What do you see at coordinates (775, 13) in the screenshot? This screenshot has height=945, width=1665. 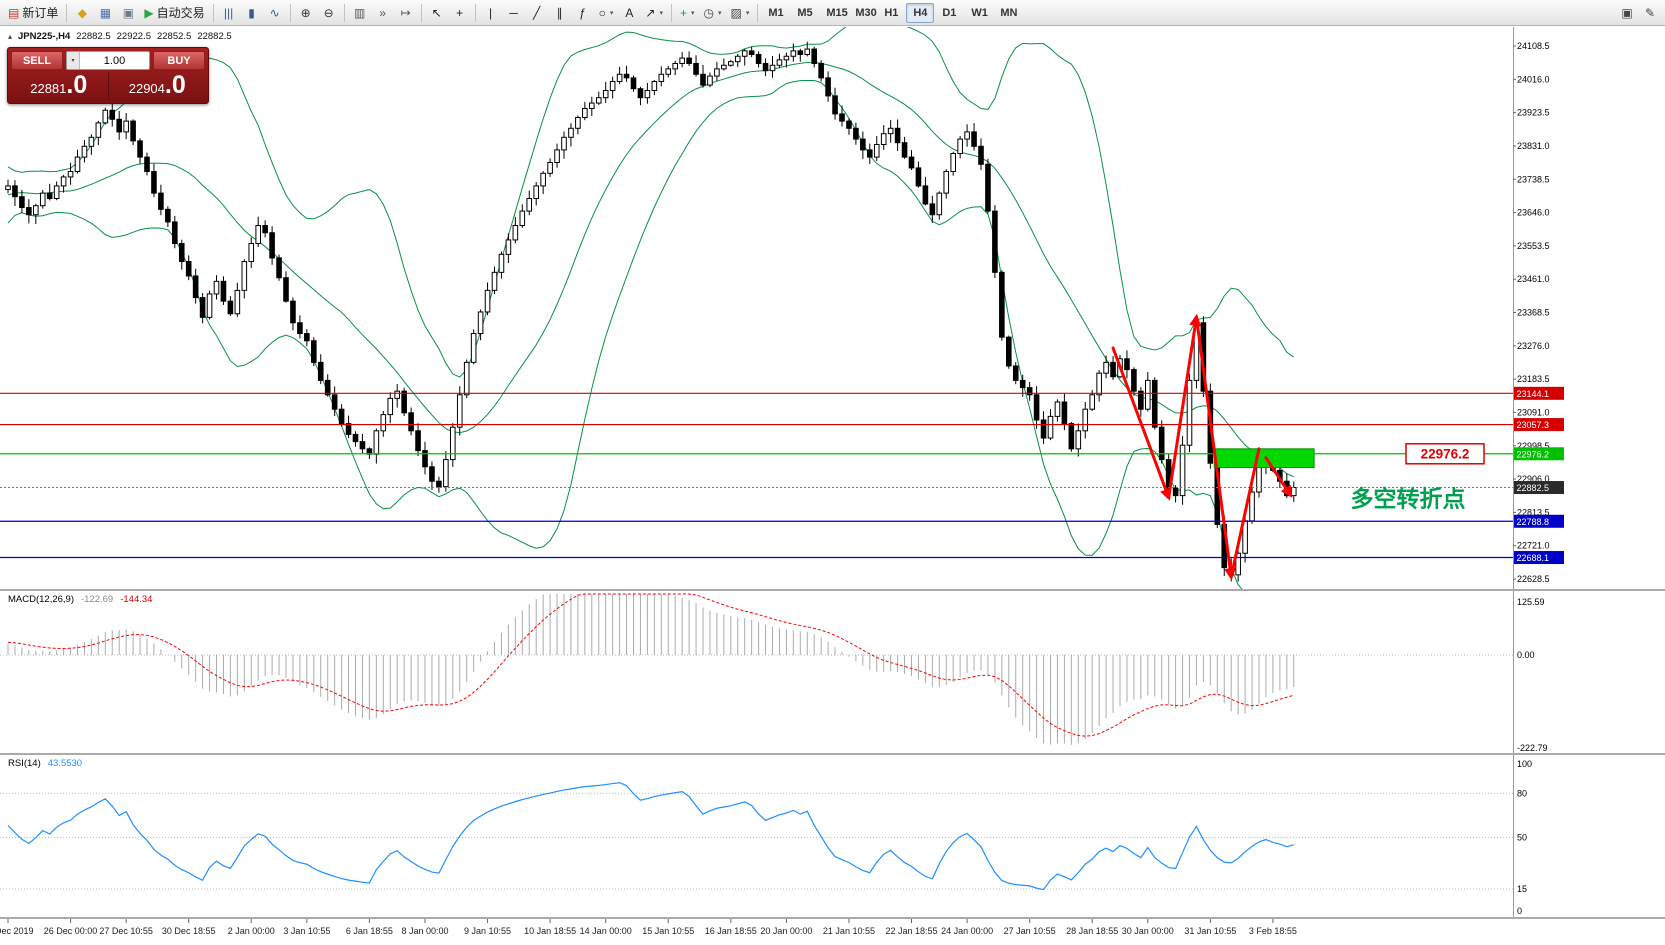 I see `timeframe-m1-button: M1` at bounding box center [775, 13].